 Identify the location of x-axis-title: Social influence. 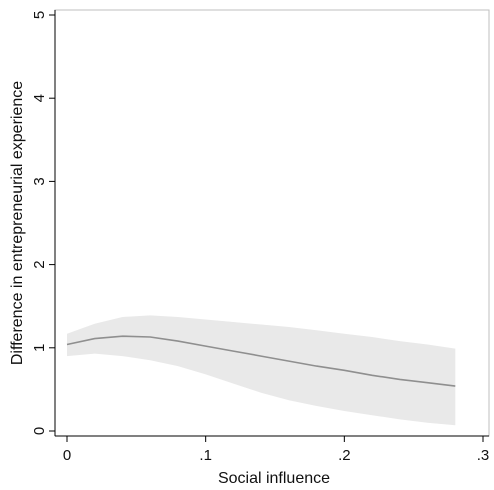
(274, 478).